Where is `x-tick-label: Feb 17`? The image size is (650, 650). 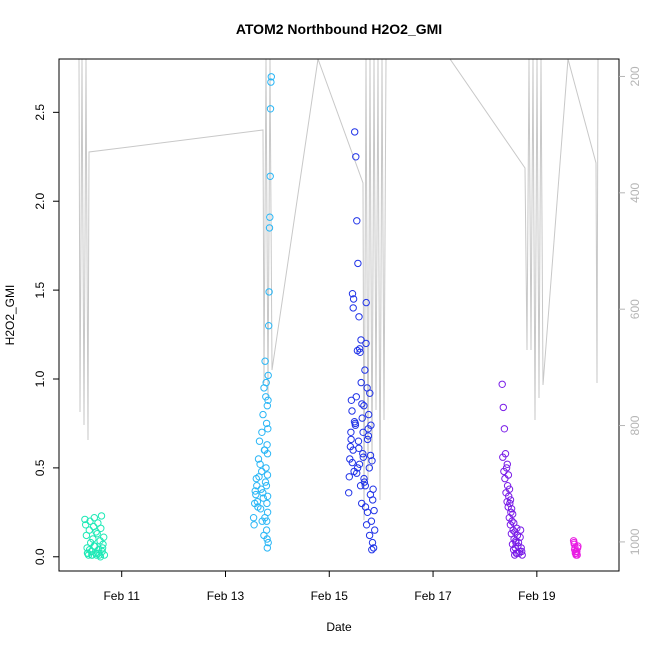 x-tick-label: Feb 17 is located at coordinates (433, 596).